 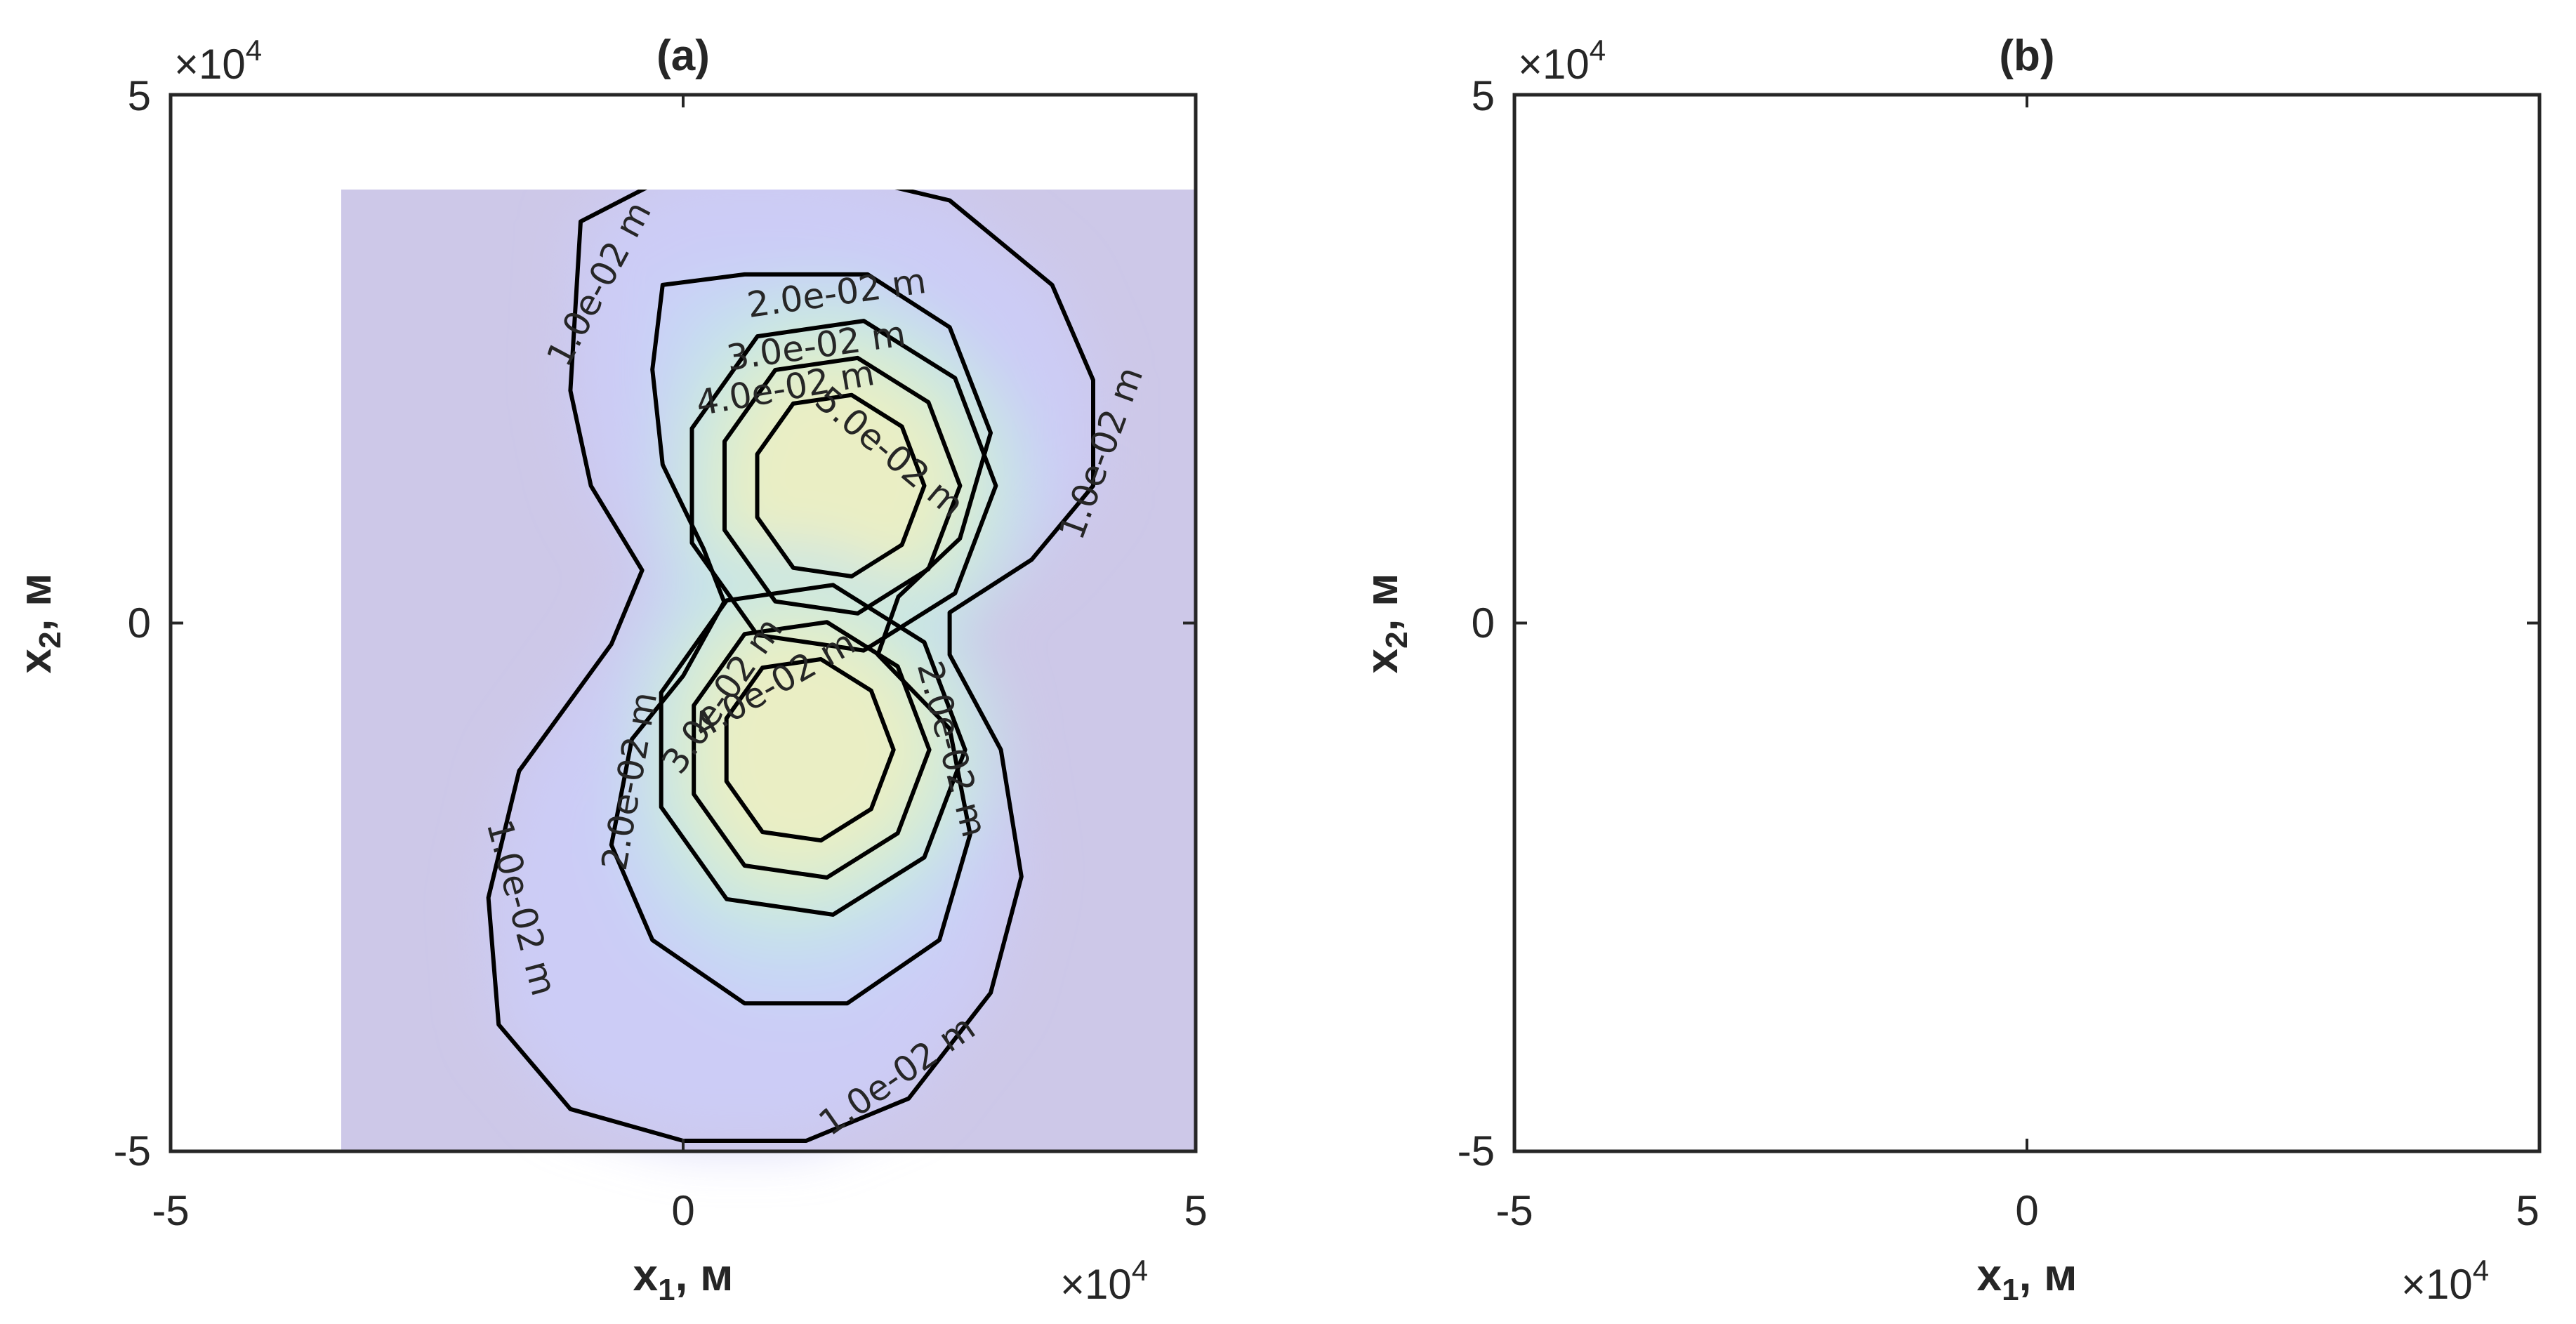 What do you see at coordinates (1483, 95) in the screenshot?
I see `y-tick-label-b-2: 5` at bounding box center [1483, 95].